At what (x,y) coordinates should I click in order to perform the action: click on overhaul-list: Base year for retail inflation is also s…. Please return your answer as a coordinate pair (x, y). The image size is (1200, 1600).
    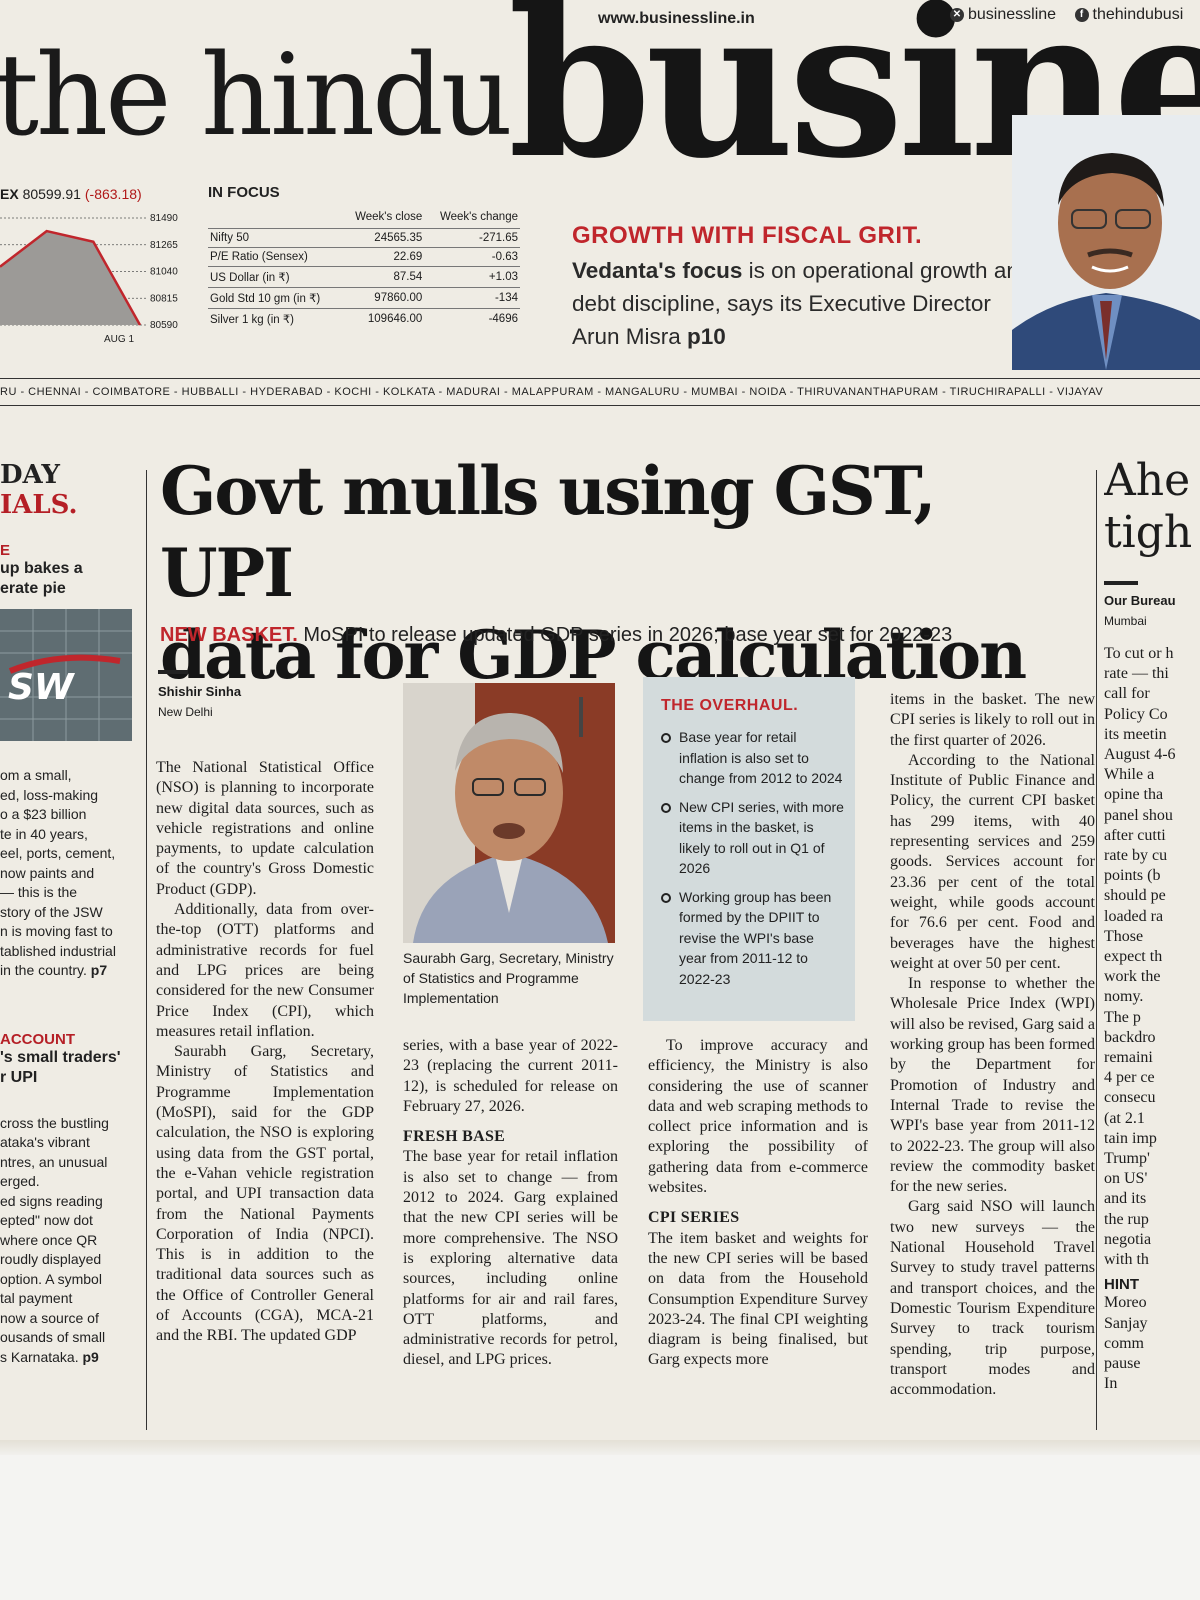
    Looking at the image, I should click on (749, 858).